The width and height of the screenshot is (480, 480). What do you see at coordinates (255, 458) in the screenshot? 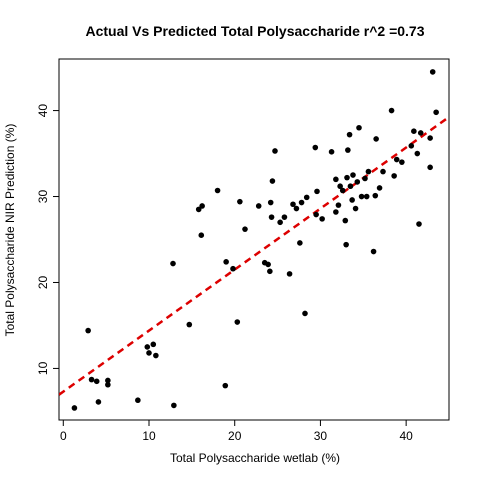
I see `x-axis-label: Total Polysaccharide wetlab (%)` at bounding box center [255, 458].